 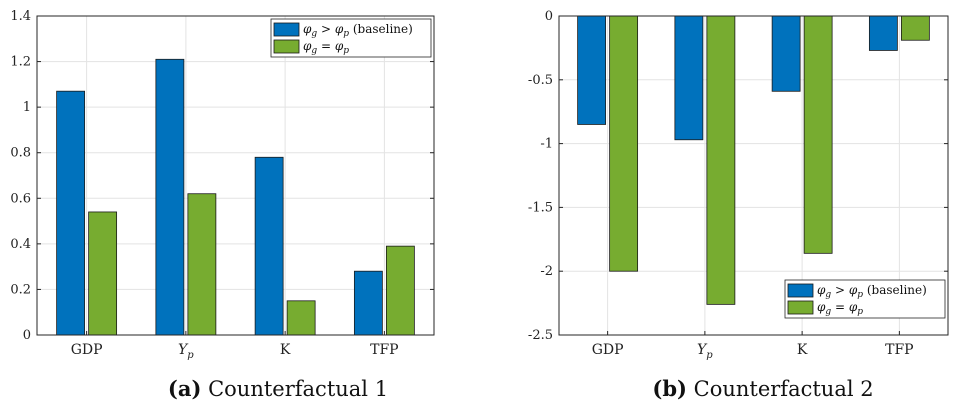 I want to click on caption-b: (b) Counterfactual 2, so click(x=763, y=388).